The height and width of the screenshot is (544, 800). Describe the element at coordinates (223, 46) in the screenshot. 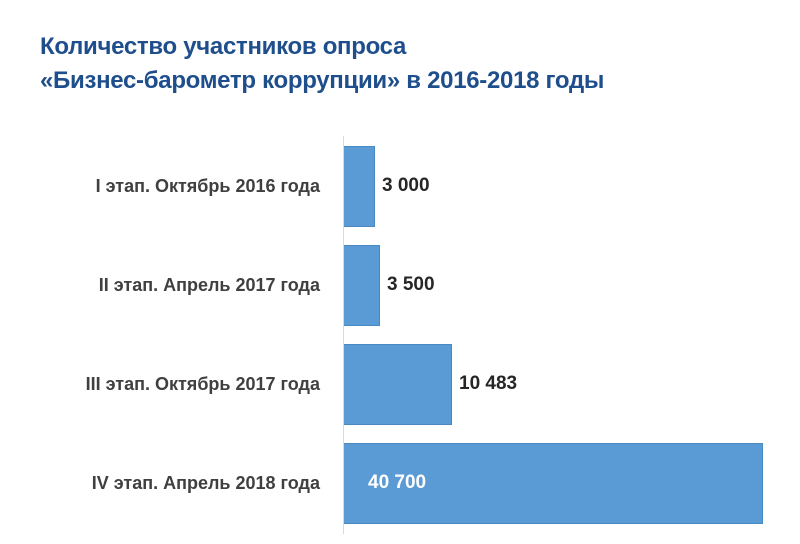

I see `chart-title-line-1: Количество участников опроса` at that location.